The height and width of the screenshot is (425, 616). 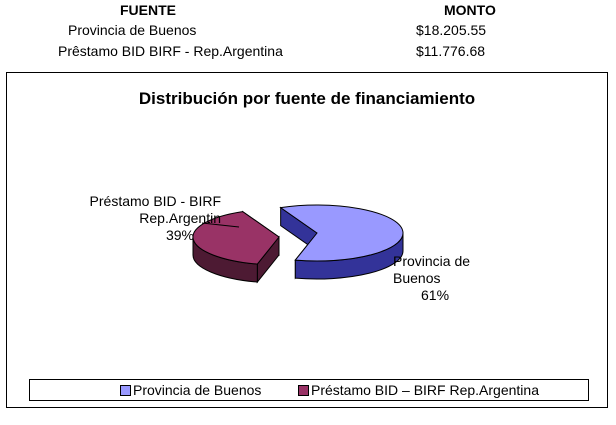 I want to click on legend-label-prestamo: Préstamo BID – BIRF Rep.Argentina, so click(x=425, y=390).